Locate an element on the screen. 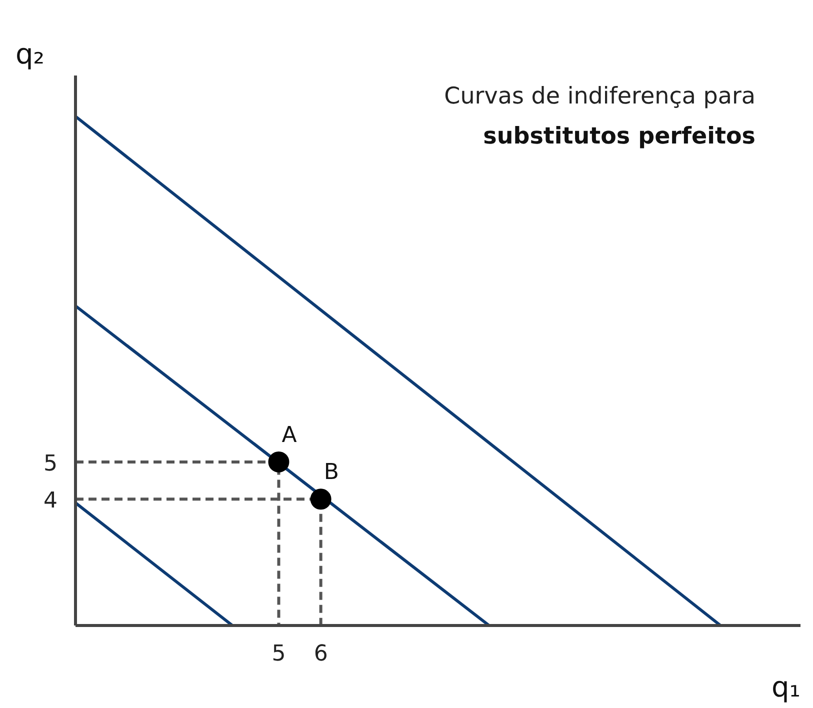  y-axis-title: q₂ is located at coordinates (30, 54).